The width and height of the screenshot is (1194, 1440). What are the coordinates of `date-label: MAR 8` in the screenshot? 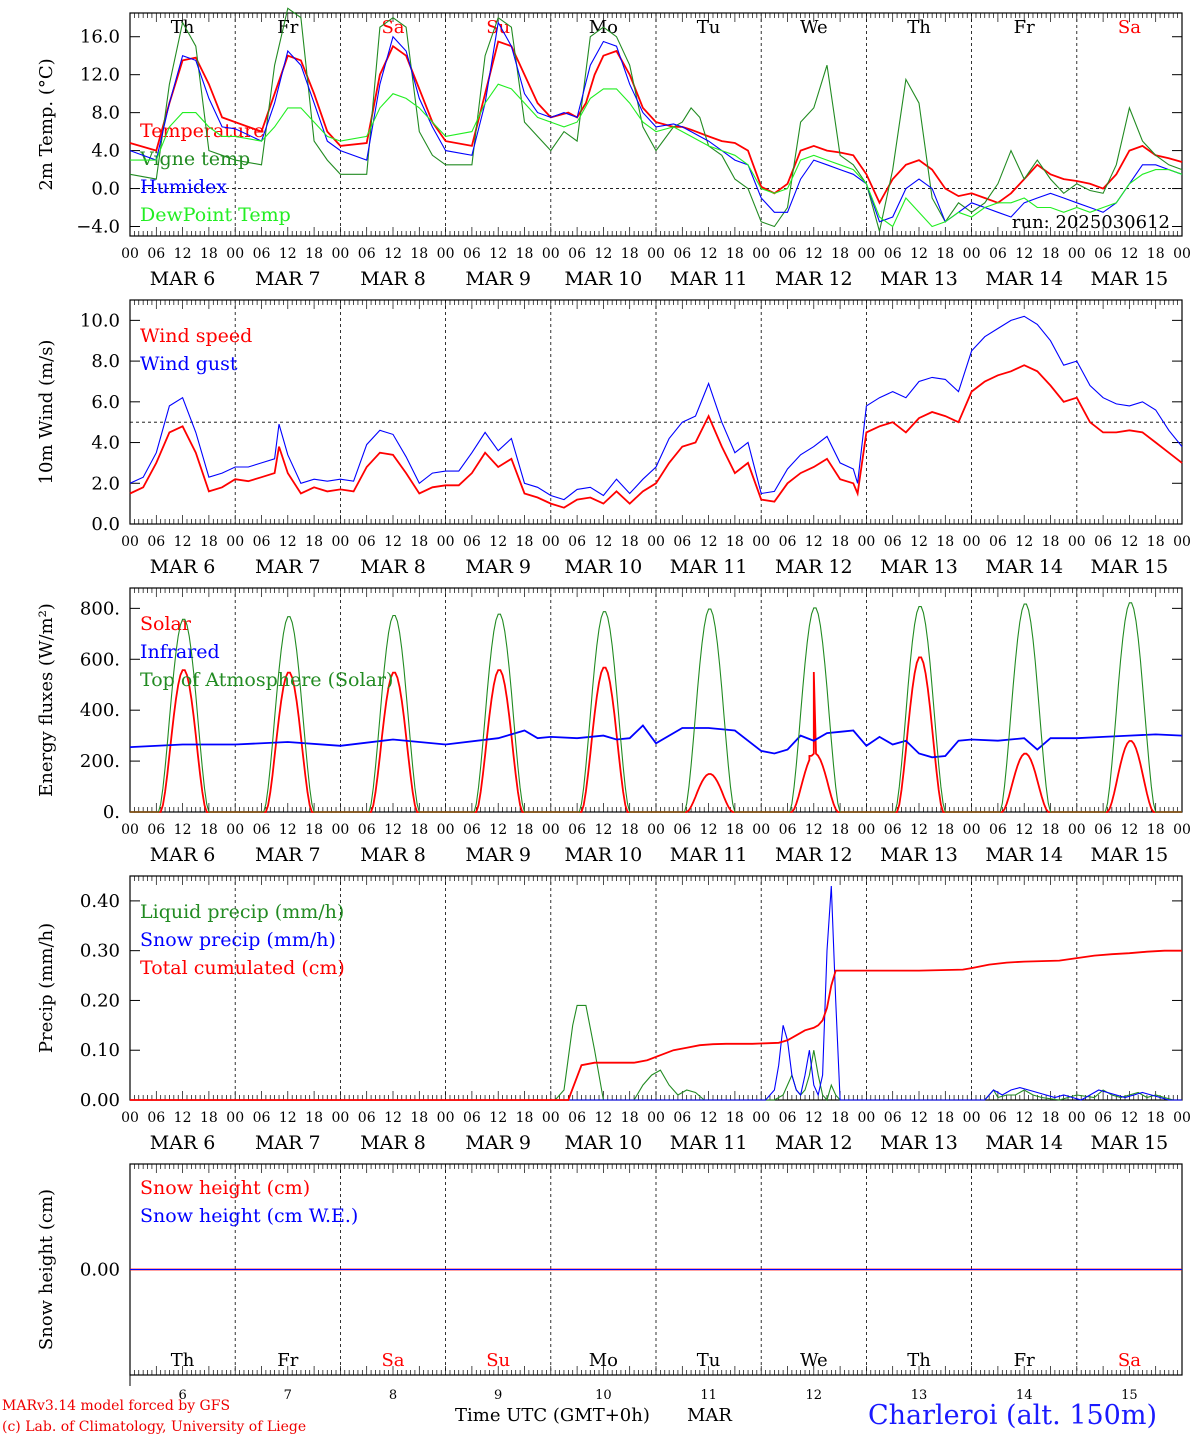 It's located at (393, 1143).